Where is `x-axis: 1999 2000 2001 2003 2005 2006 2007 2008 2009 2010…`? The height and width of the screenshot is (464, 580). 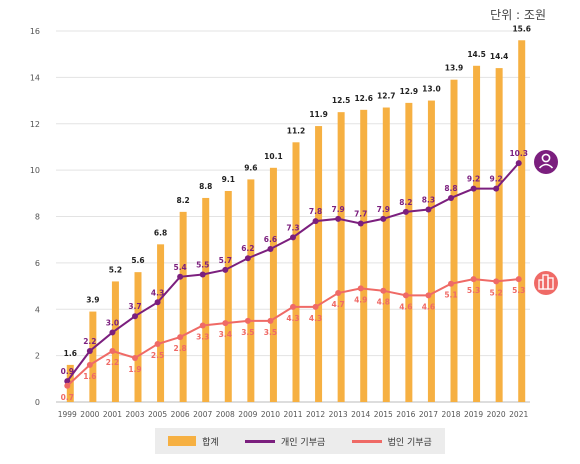 x-axis: 1999 2000 2001 2003 2005 2006 2007 2008 2009 2010… is located at coordinates (293, 414).